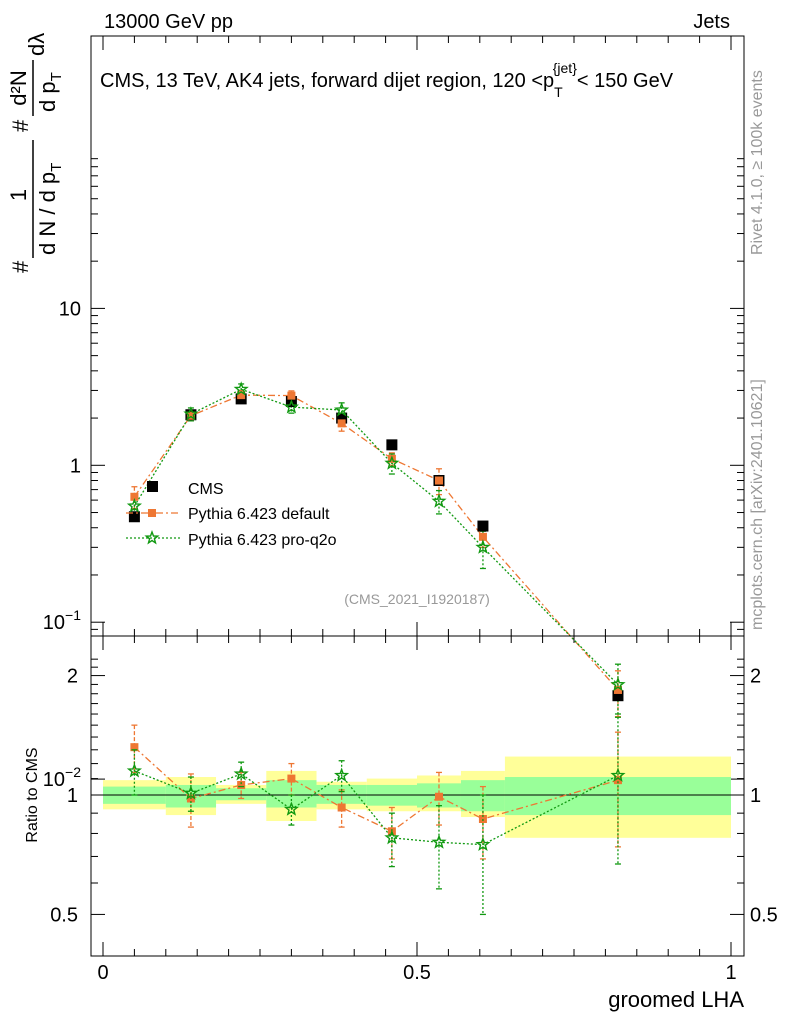 The height and width of the screenshot is (1029, 786). Describe the element at coordinates (206, 489) in the screenshot. I see `legend-label-cms: CMS` at that location.